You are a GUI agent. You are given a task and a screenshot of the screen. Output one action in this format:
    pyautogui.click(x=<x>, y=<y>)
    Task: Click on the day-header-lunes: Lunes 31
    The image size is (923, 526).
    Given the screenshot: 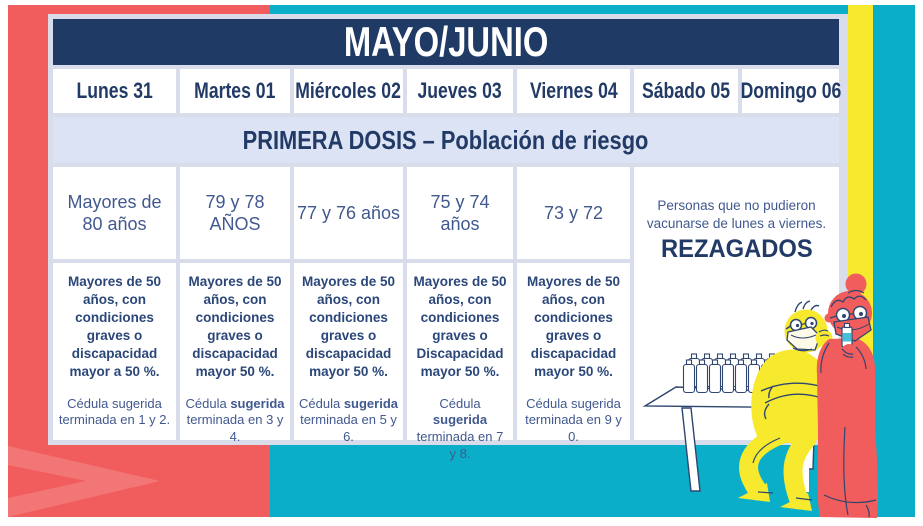 What is the action you would take?
    pyautogui.click(x=114, y=91)
    